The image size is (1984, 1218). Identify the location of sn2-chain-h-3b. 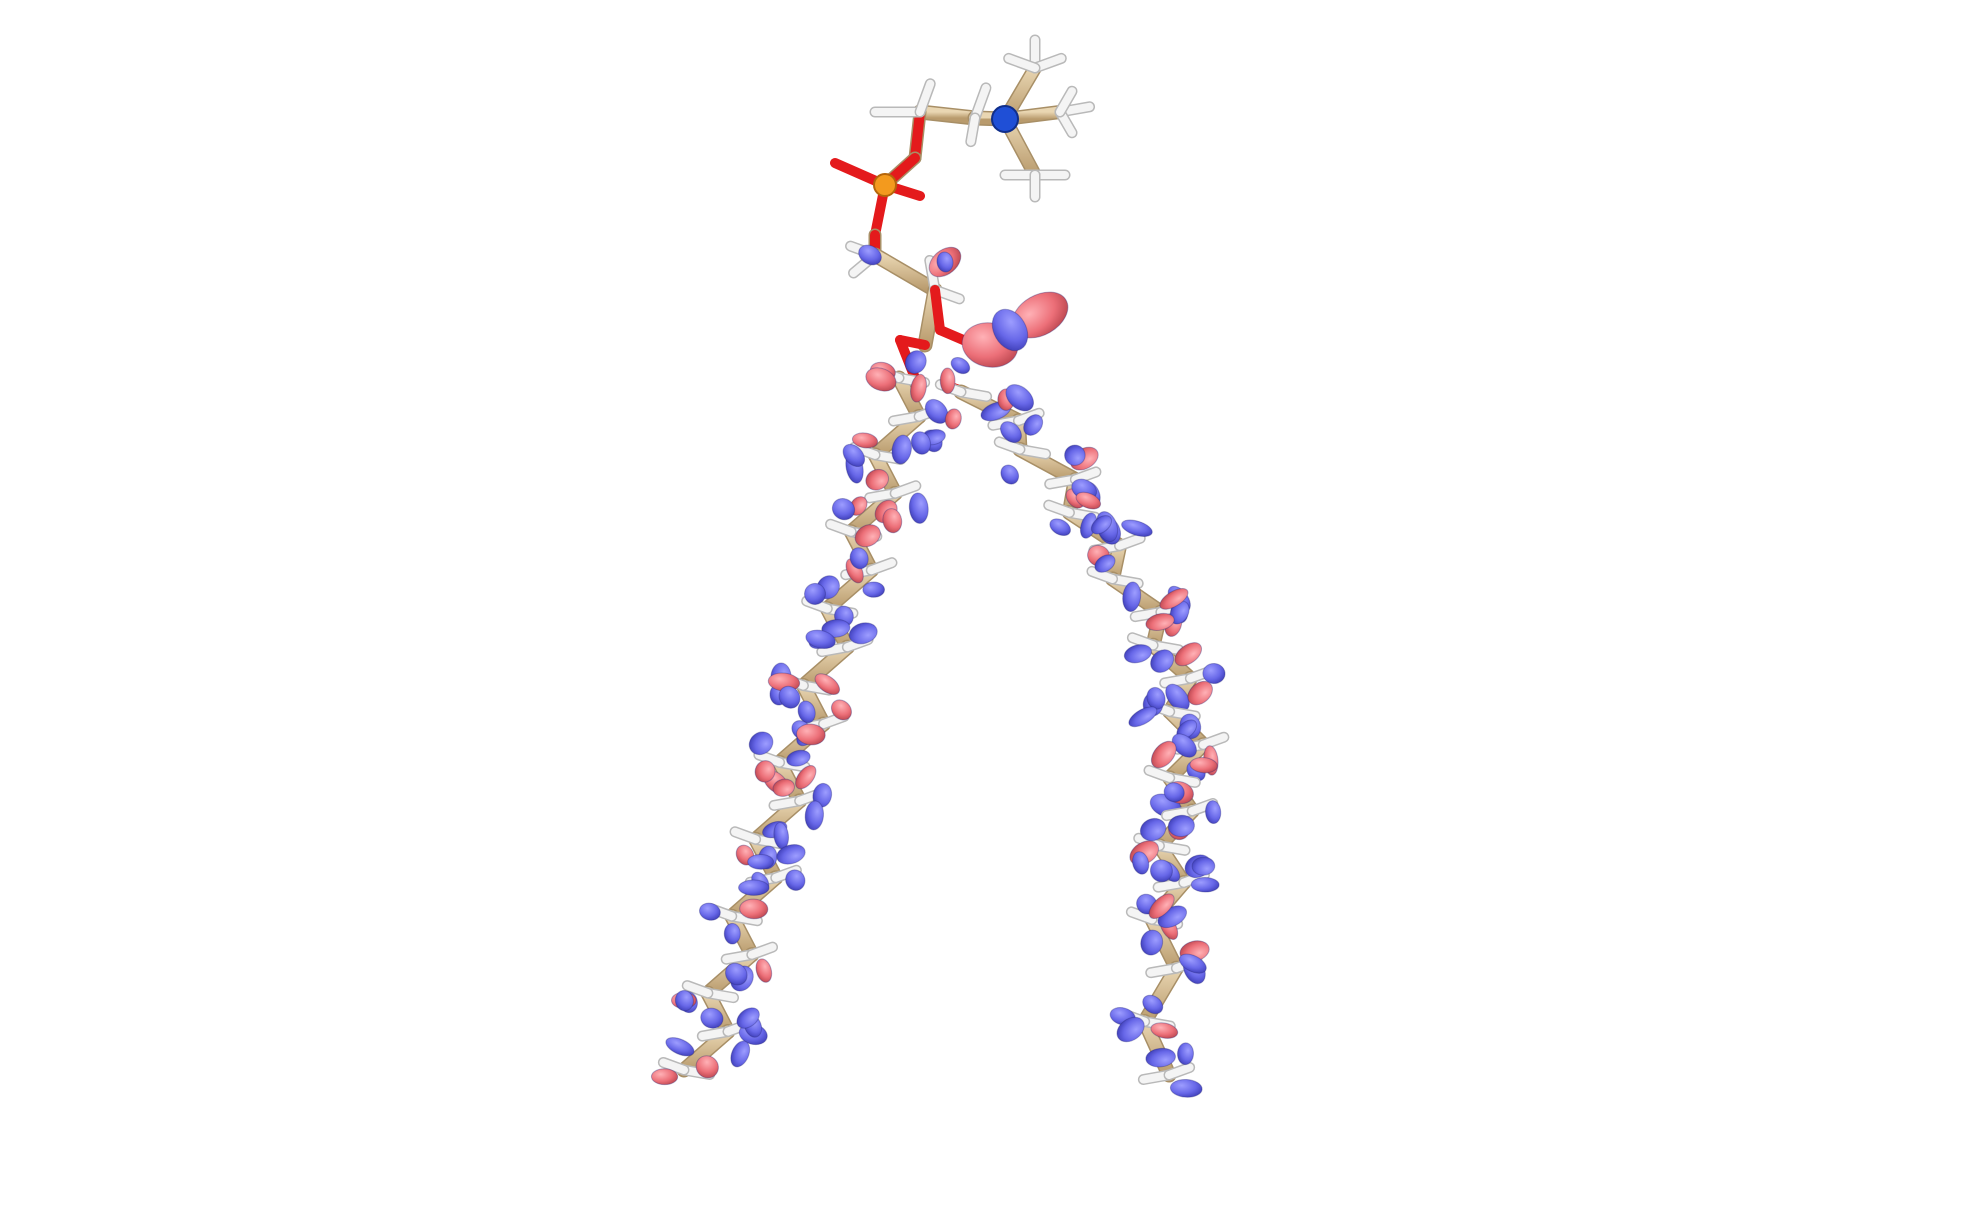
(1009, 445).